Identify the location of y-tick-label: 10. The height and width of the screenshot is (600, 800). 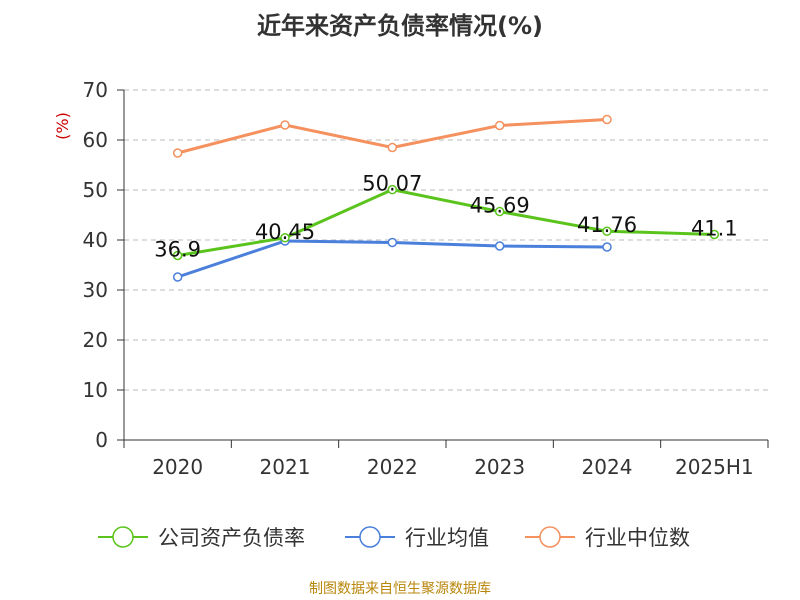
(95, 390).